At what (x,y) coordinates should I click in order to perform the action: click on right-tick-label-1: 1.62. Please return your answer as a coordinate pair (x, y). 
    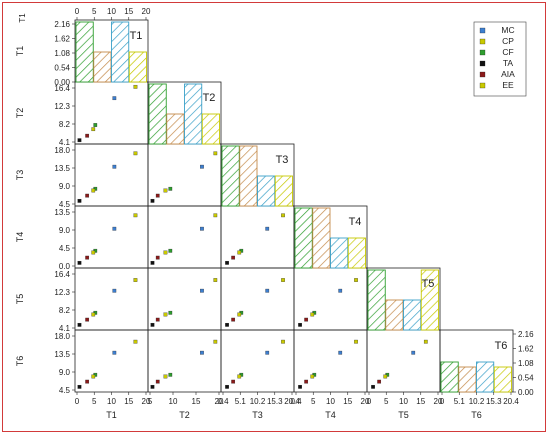
    Looking at the image, I should click on (526, 349).